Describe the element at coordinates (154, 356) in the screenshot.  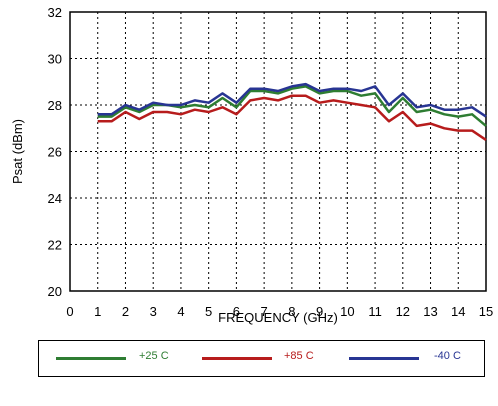
I see `legend-label-0: +25 C` at that location.